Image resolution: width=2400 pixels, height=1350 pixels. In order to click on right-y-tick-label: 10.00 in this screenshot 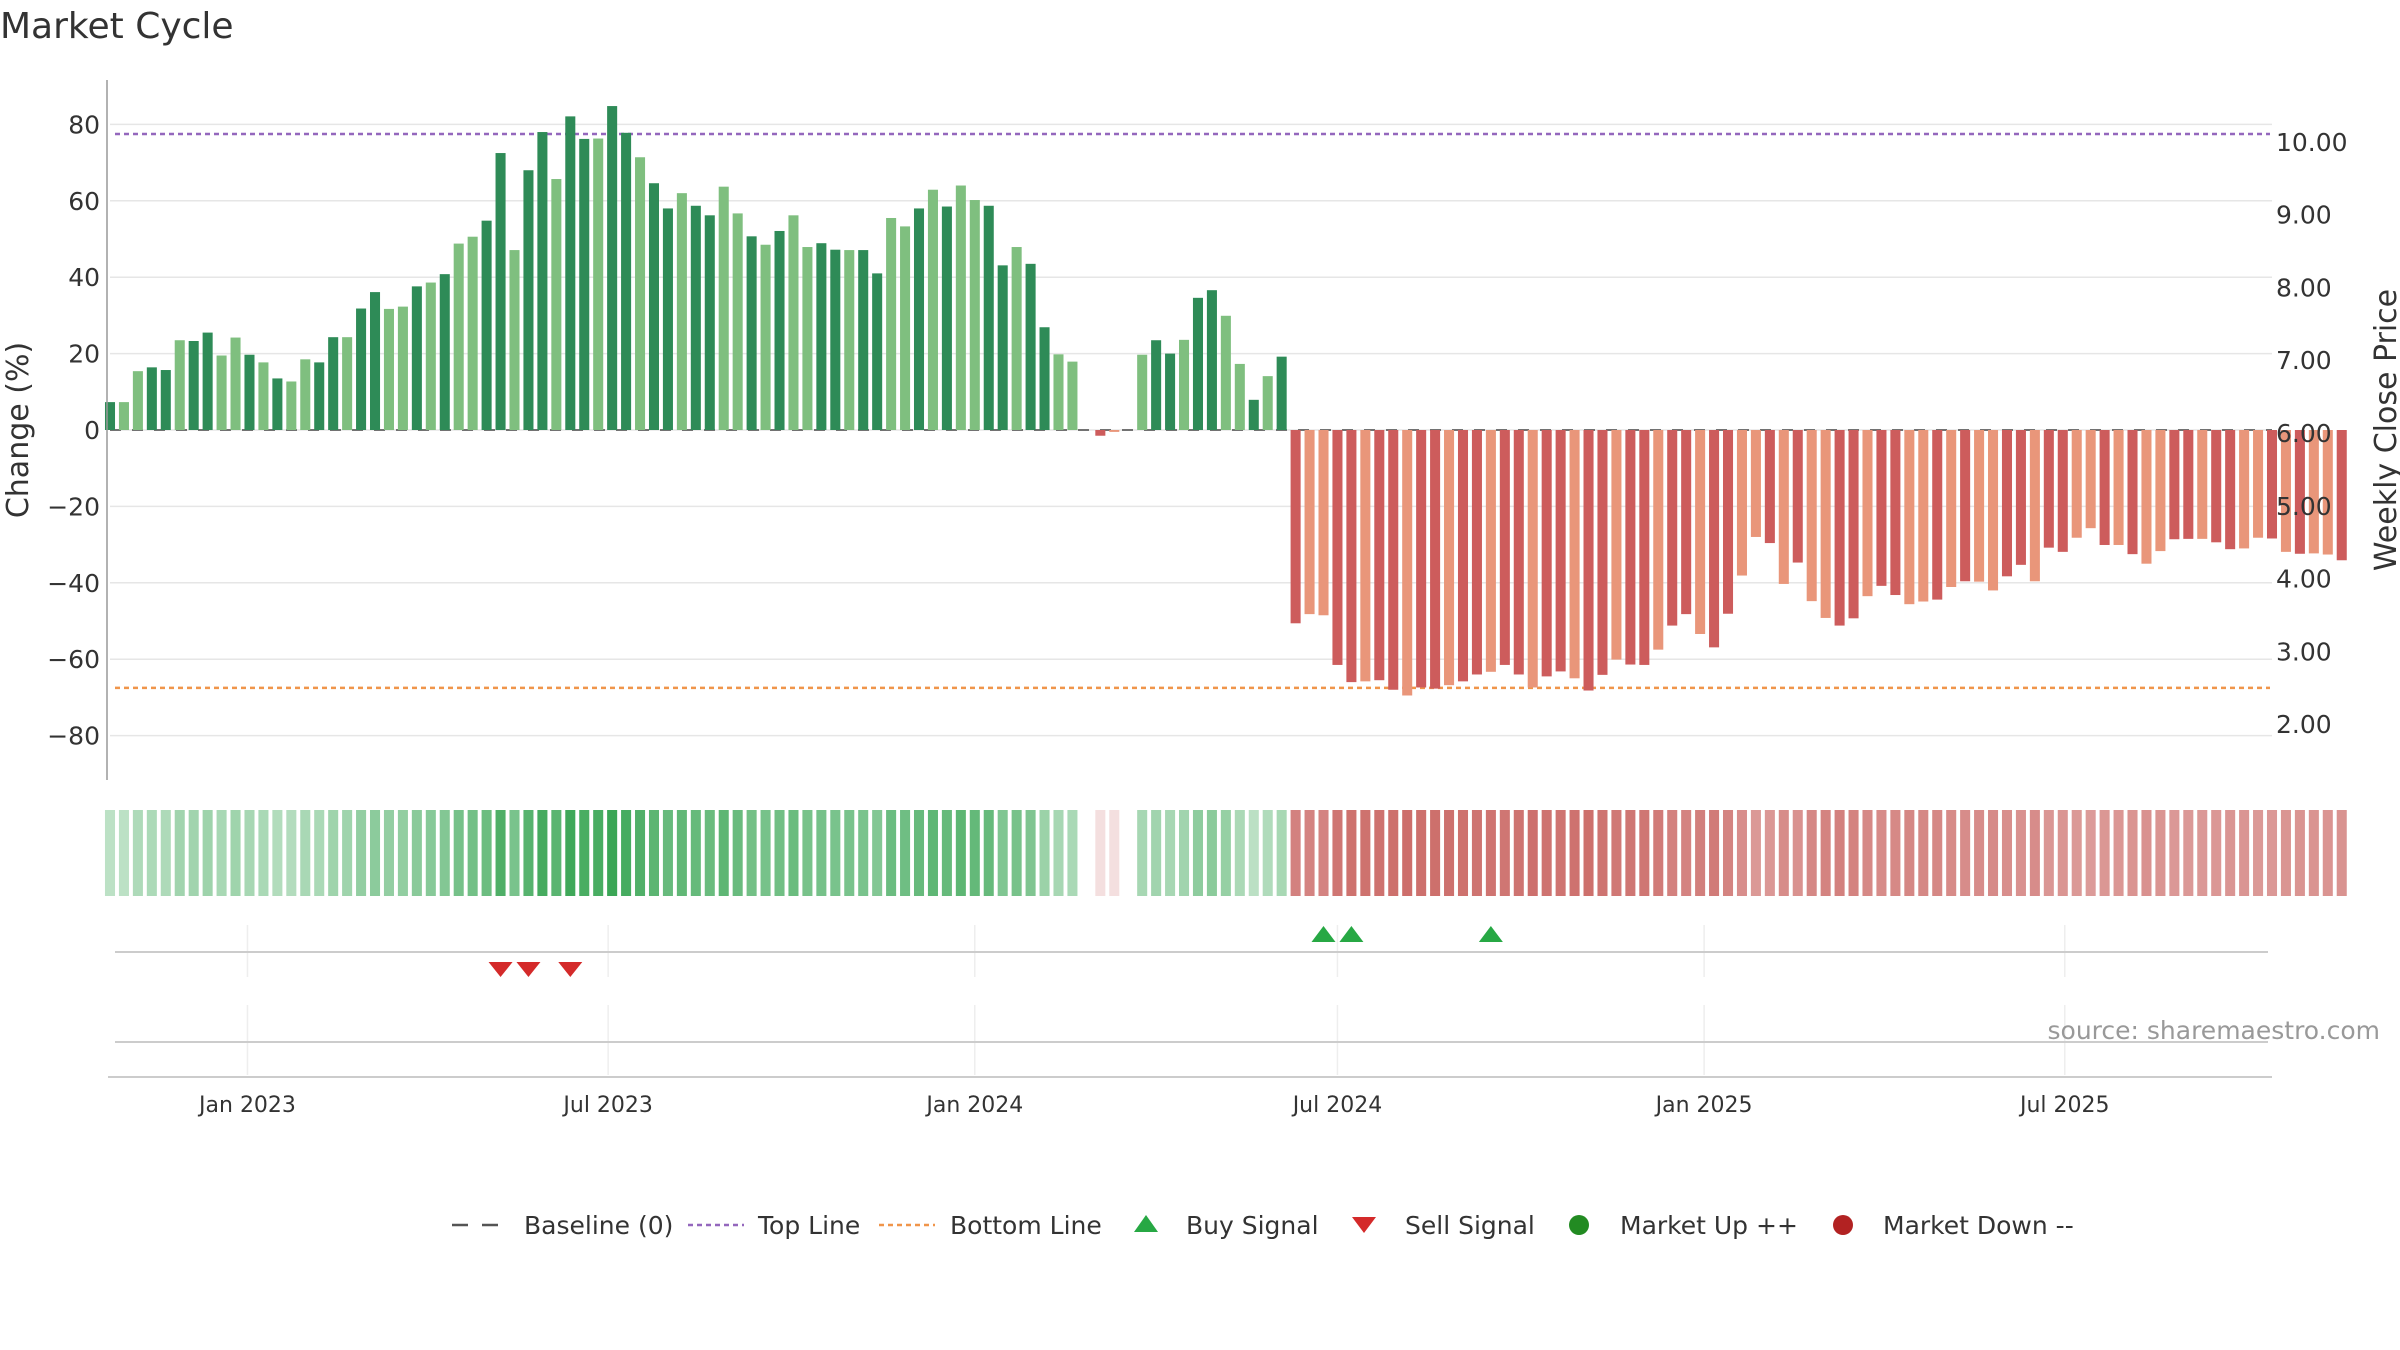, I will do `click(2312, 142)`.